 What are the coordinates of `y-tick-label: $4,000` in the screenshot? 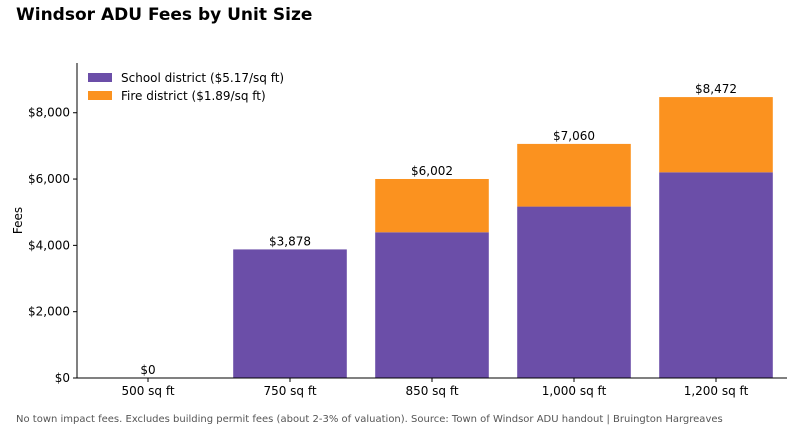 It's located at (49, 245).